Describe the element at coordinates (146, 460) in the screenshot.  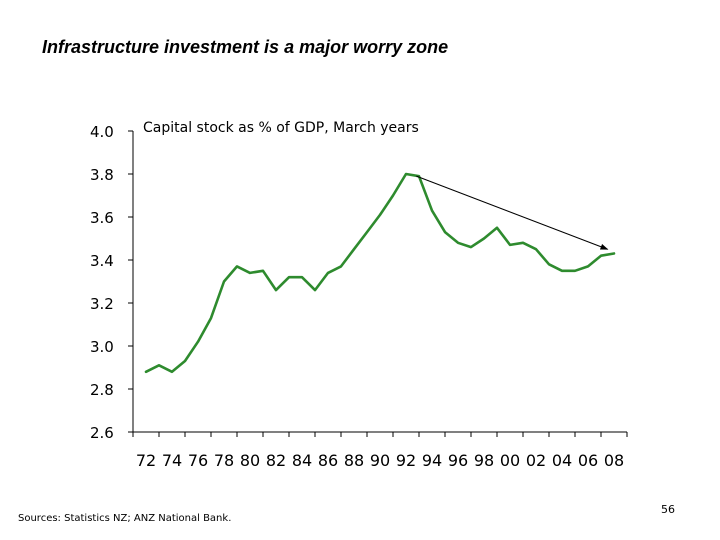
I see `x-tick-label: 72` at that location.